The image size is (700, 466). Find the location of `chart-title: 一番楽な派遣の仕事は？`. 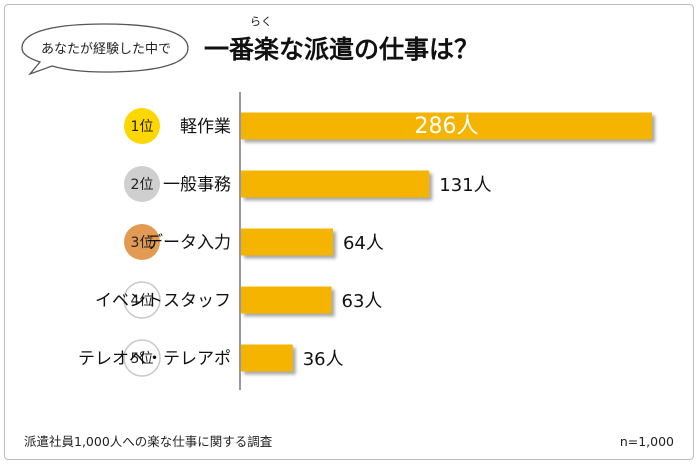

chart-title: 一番楽な派遣の仕事は？ is located at coordinates (341, 49).